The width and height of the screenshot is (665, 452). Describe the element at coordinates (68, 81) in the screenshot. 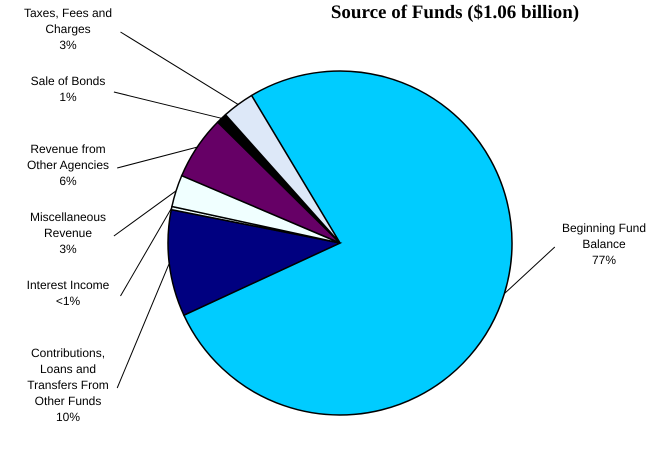

I see `slice-label: Sale of Bonds` at that location.